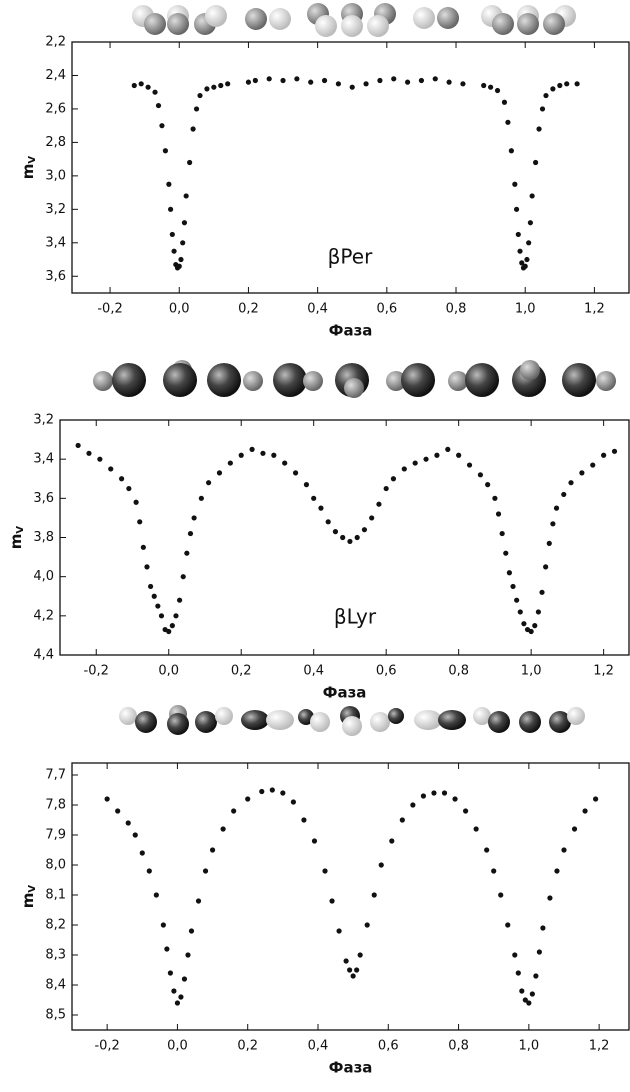 The width and height of the screenshot is (630, 1092). Describe the element at coordinates (20, 530) in the screenshot. I see `y-axis-label-sub: V` at that location.